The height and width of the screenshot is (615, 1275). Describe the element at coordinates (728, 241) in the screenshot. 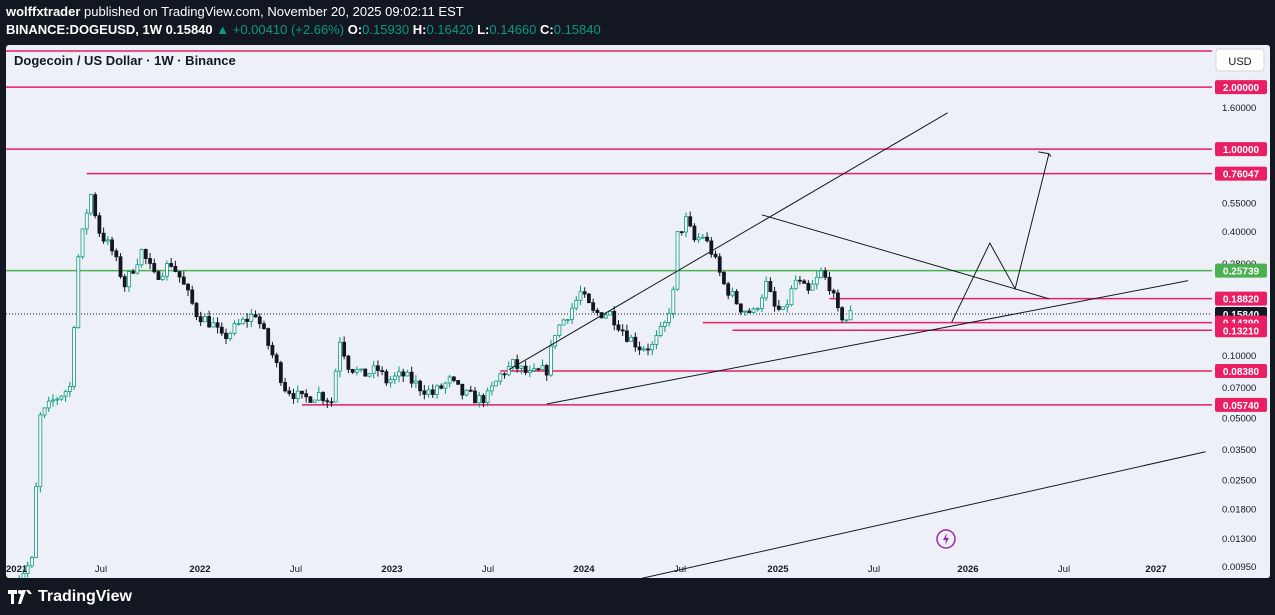

I see `trendline-upper` at that location.